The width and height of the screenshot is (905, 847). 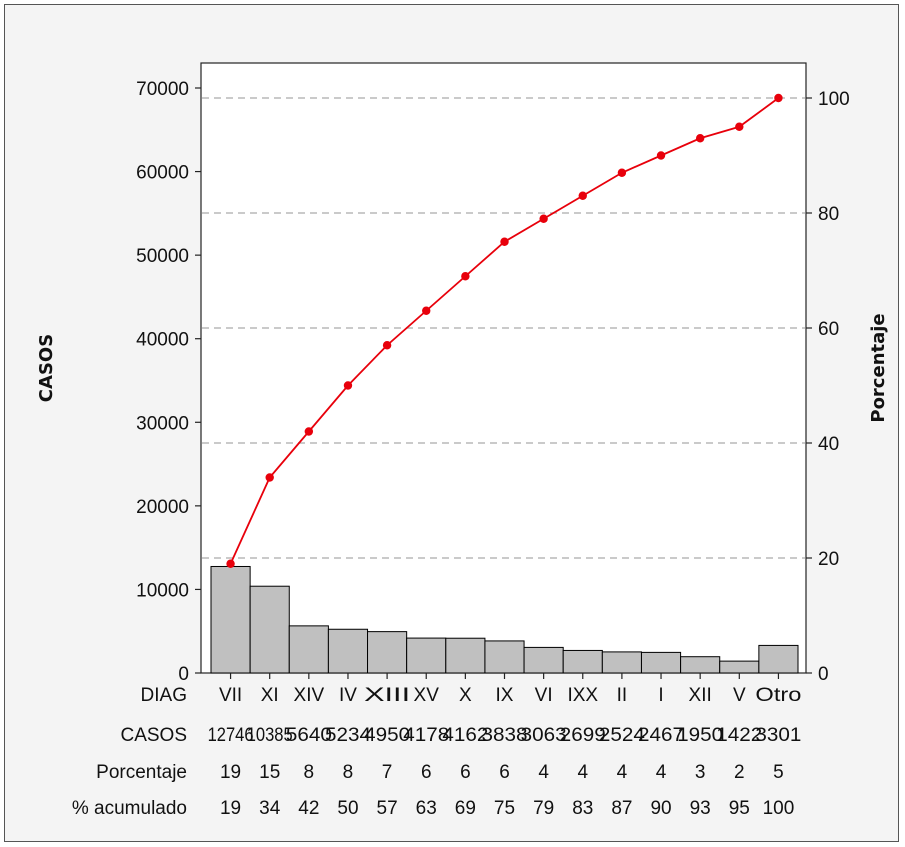 What do you see at coordinates (778, 98) in the screenshot?
I see `cumulative-point-otro` at bounding box center [778, 98].